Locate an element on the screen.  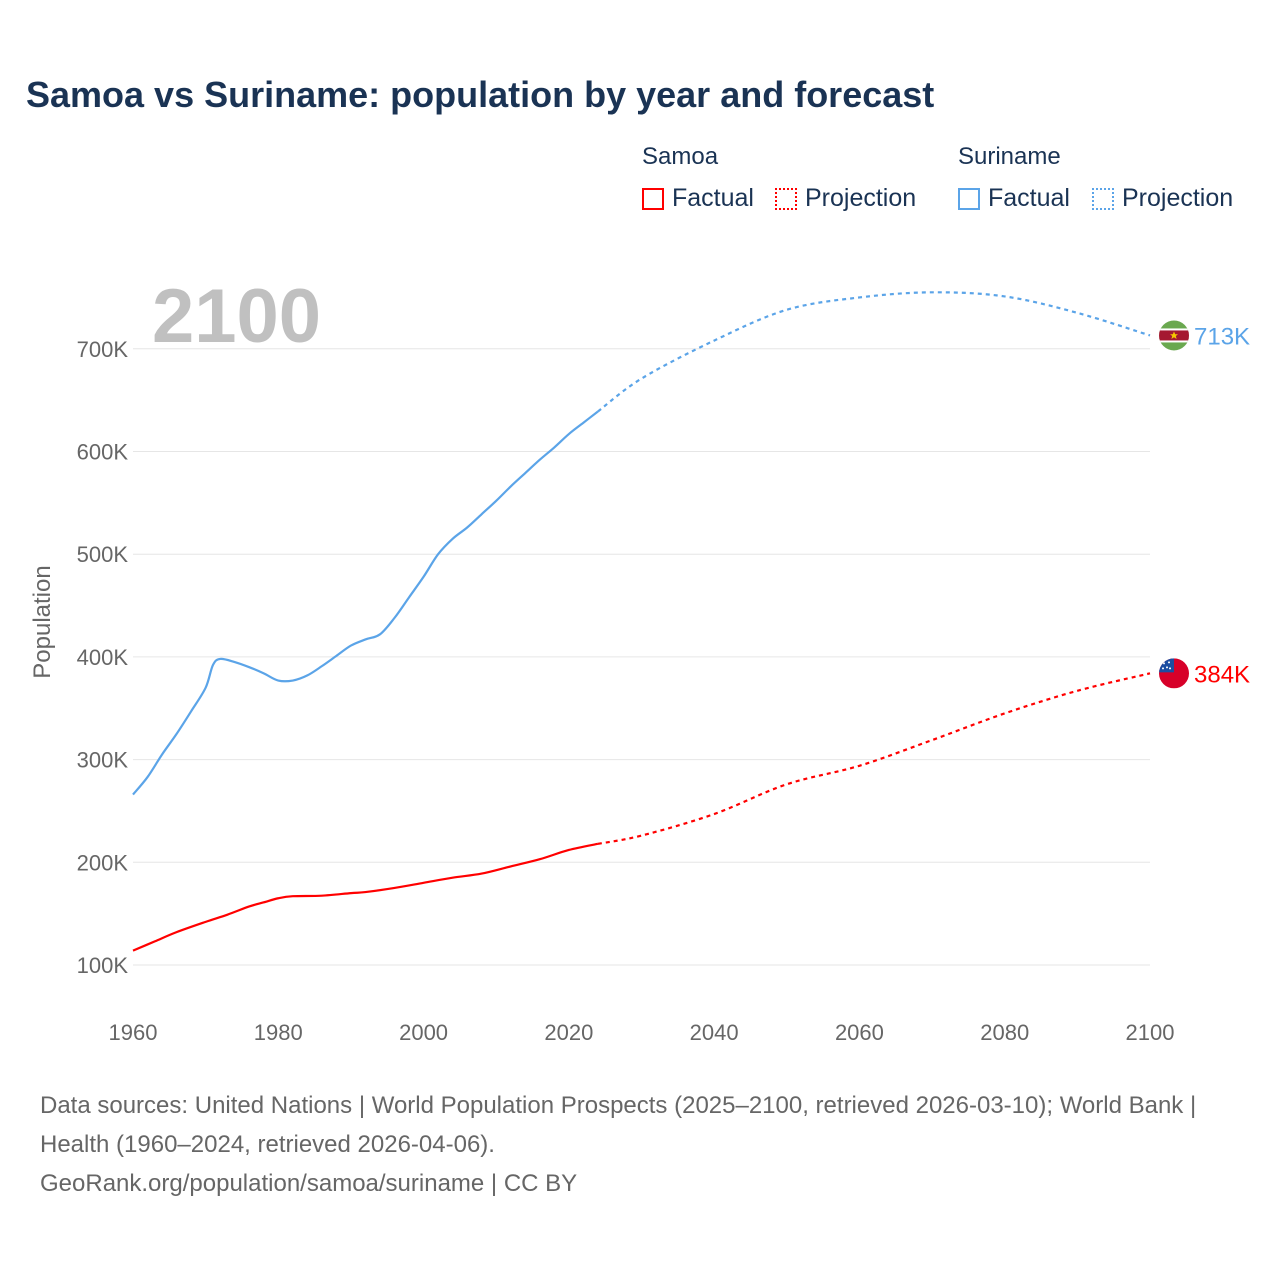
legend-samoa-projection: Projection is located at coordinates (845, 198).